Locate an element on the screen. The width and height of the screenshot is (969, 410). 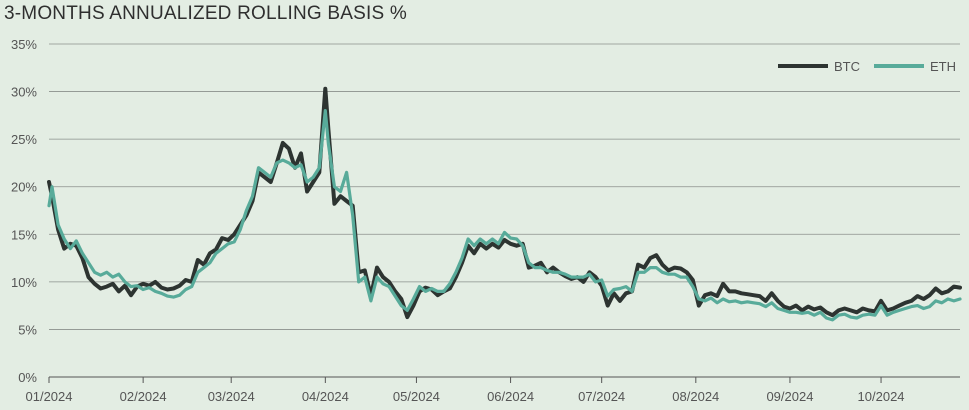
x-tick-label: 09/2024 is located at coordinates (789, 396).